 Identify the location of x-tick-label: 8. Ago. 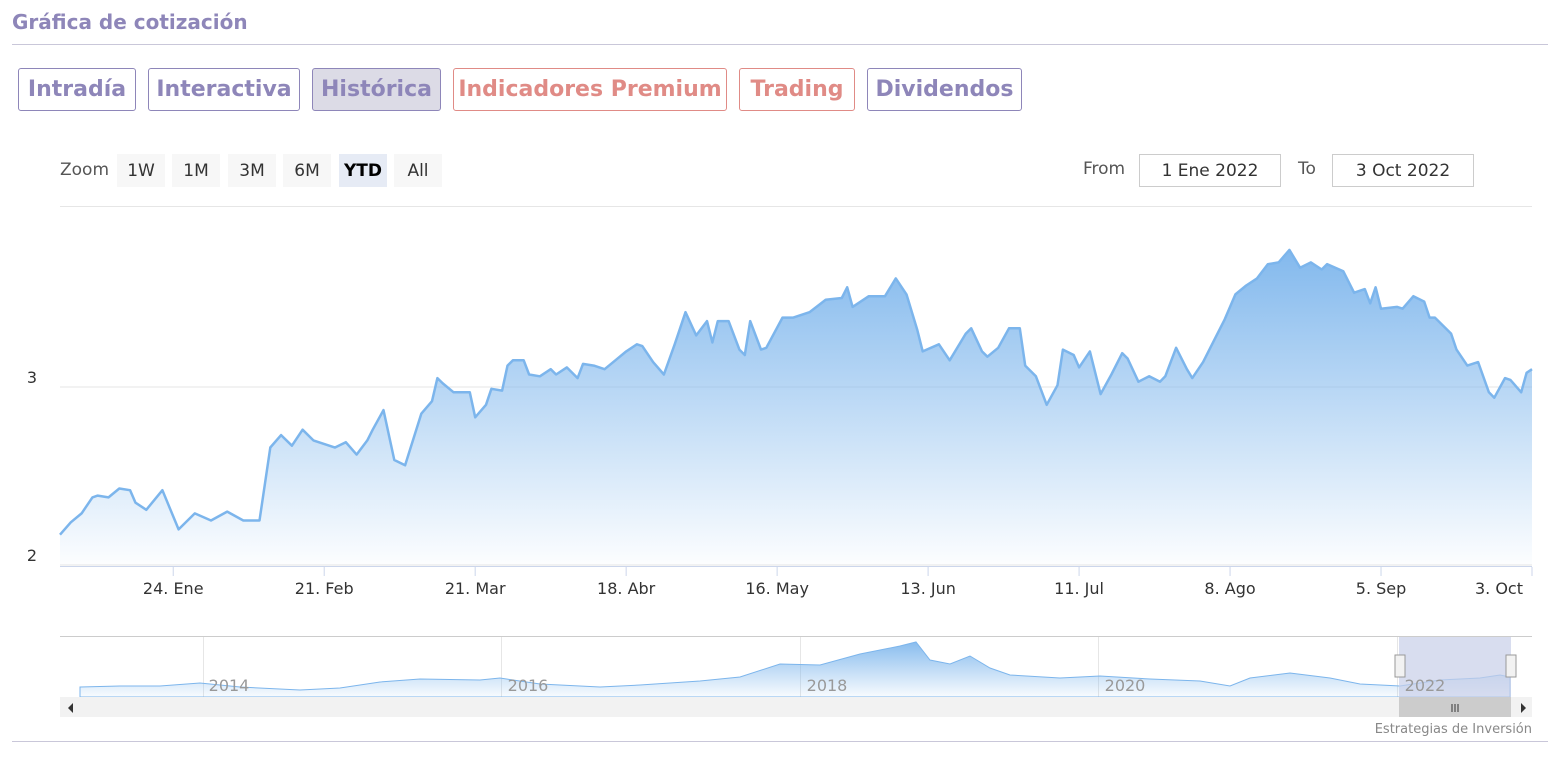
(1229, 588).